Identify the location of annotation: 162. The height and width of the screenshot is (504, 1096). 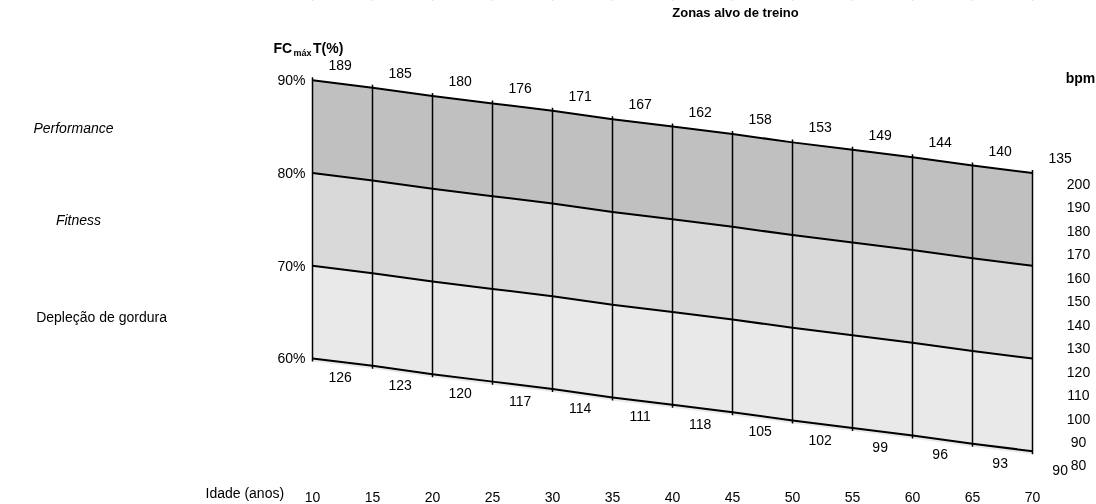
(700, 111).